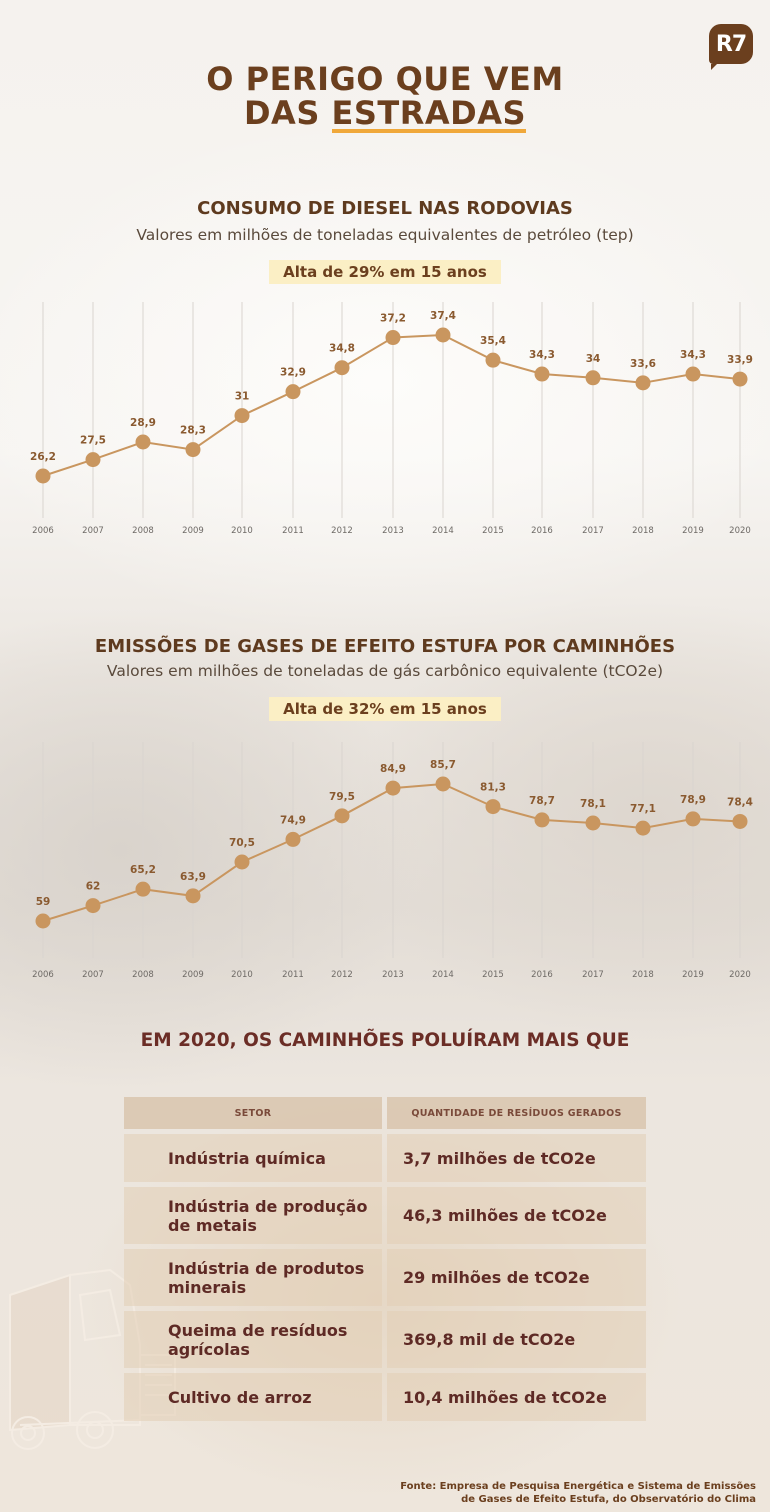 The width and height of the screenshot is (770, 1512). What do you see at coordinates (443, 316) in the screenshot?
I see `data-label: 37,4` at bounding box center [443, 316].